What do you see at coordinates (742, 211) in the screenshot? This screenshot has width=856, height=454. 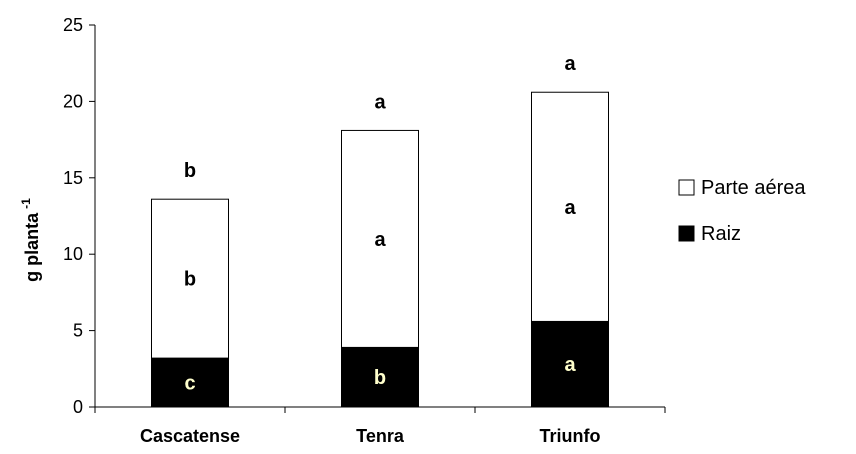 I see `legend: Parte aérea Raiz` at bounding box center [742, 211].